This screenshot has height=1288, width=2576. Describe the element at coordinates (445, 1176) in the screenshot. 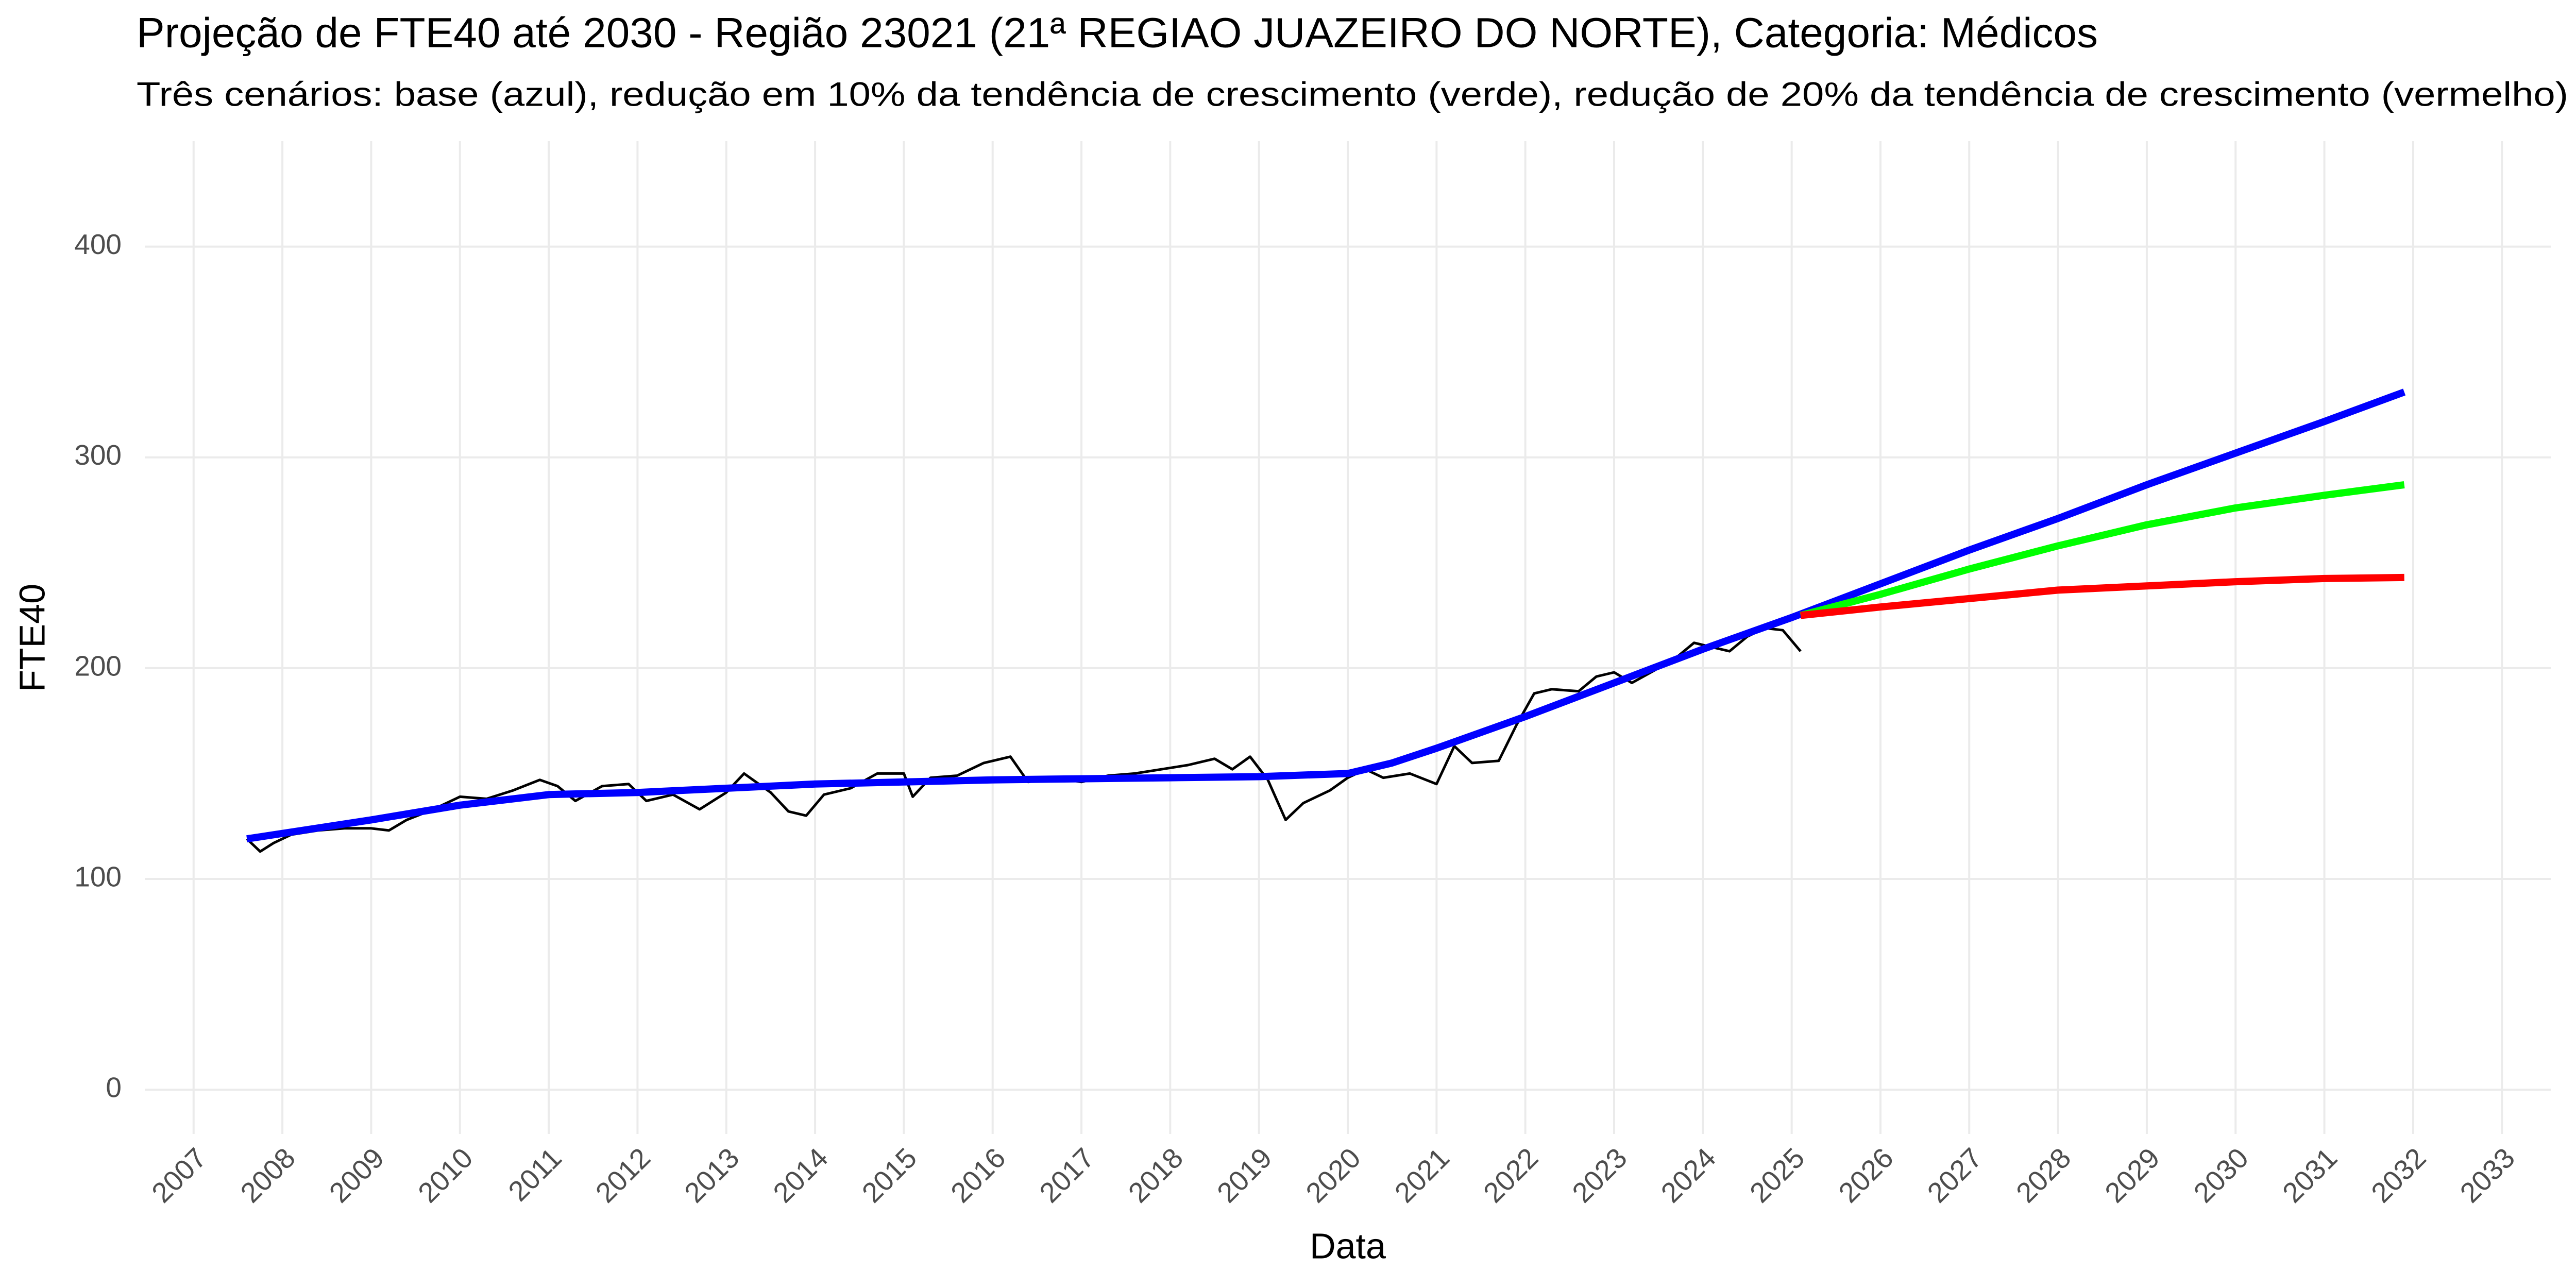

I see `x-tick-label: 2010` at that location.